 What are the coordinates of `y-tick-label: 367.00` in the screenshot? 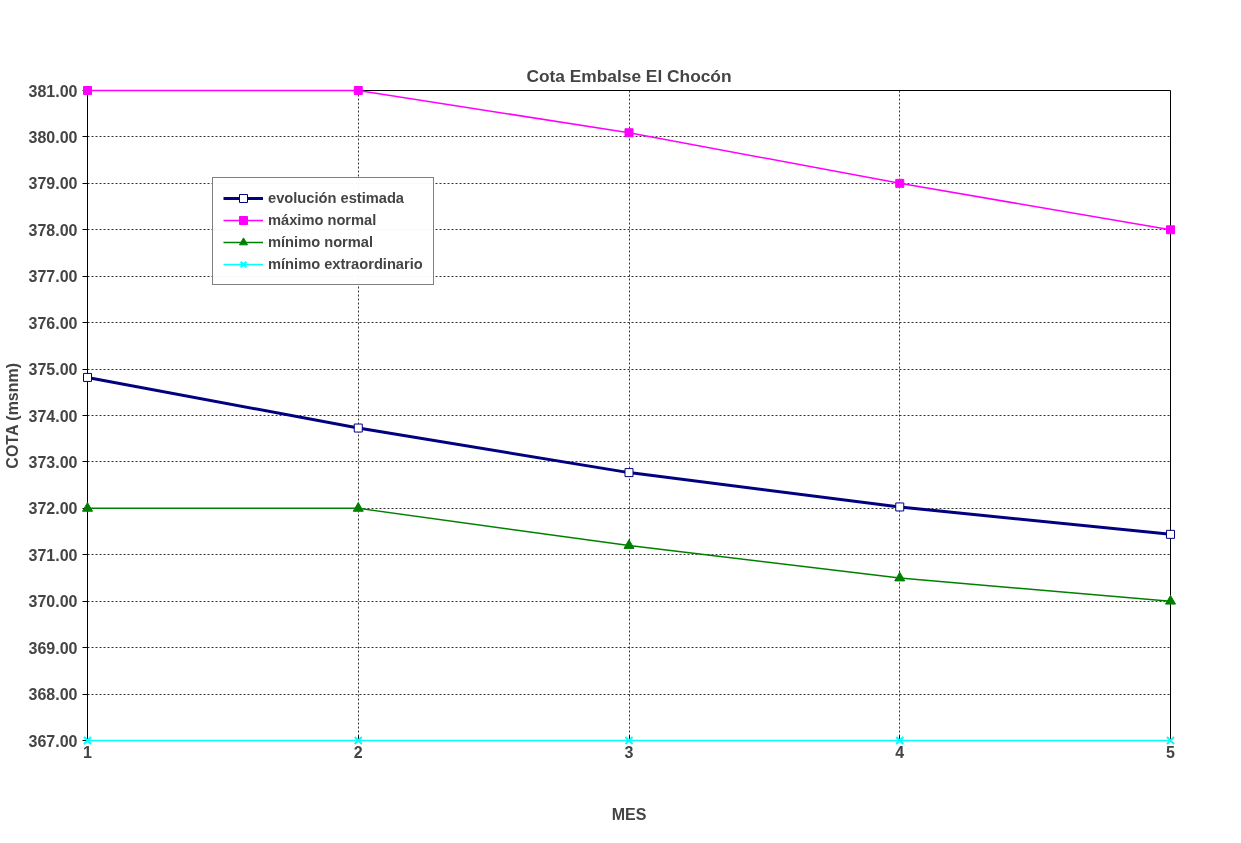 It's located at (53, 741).